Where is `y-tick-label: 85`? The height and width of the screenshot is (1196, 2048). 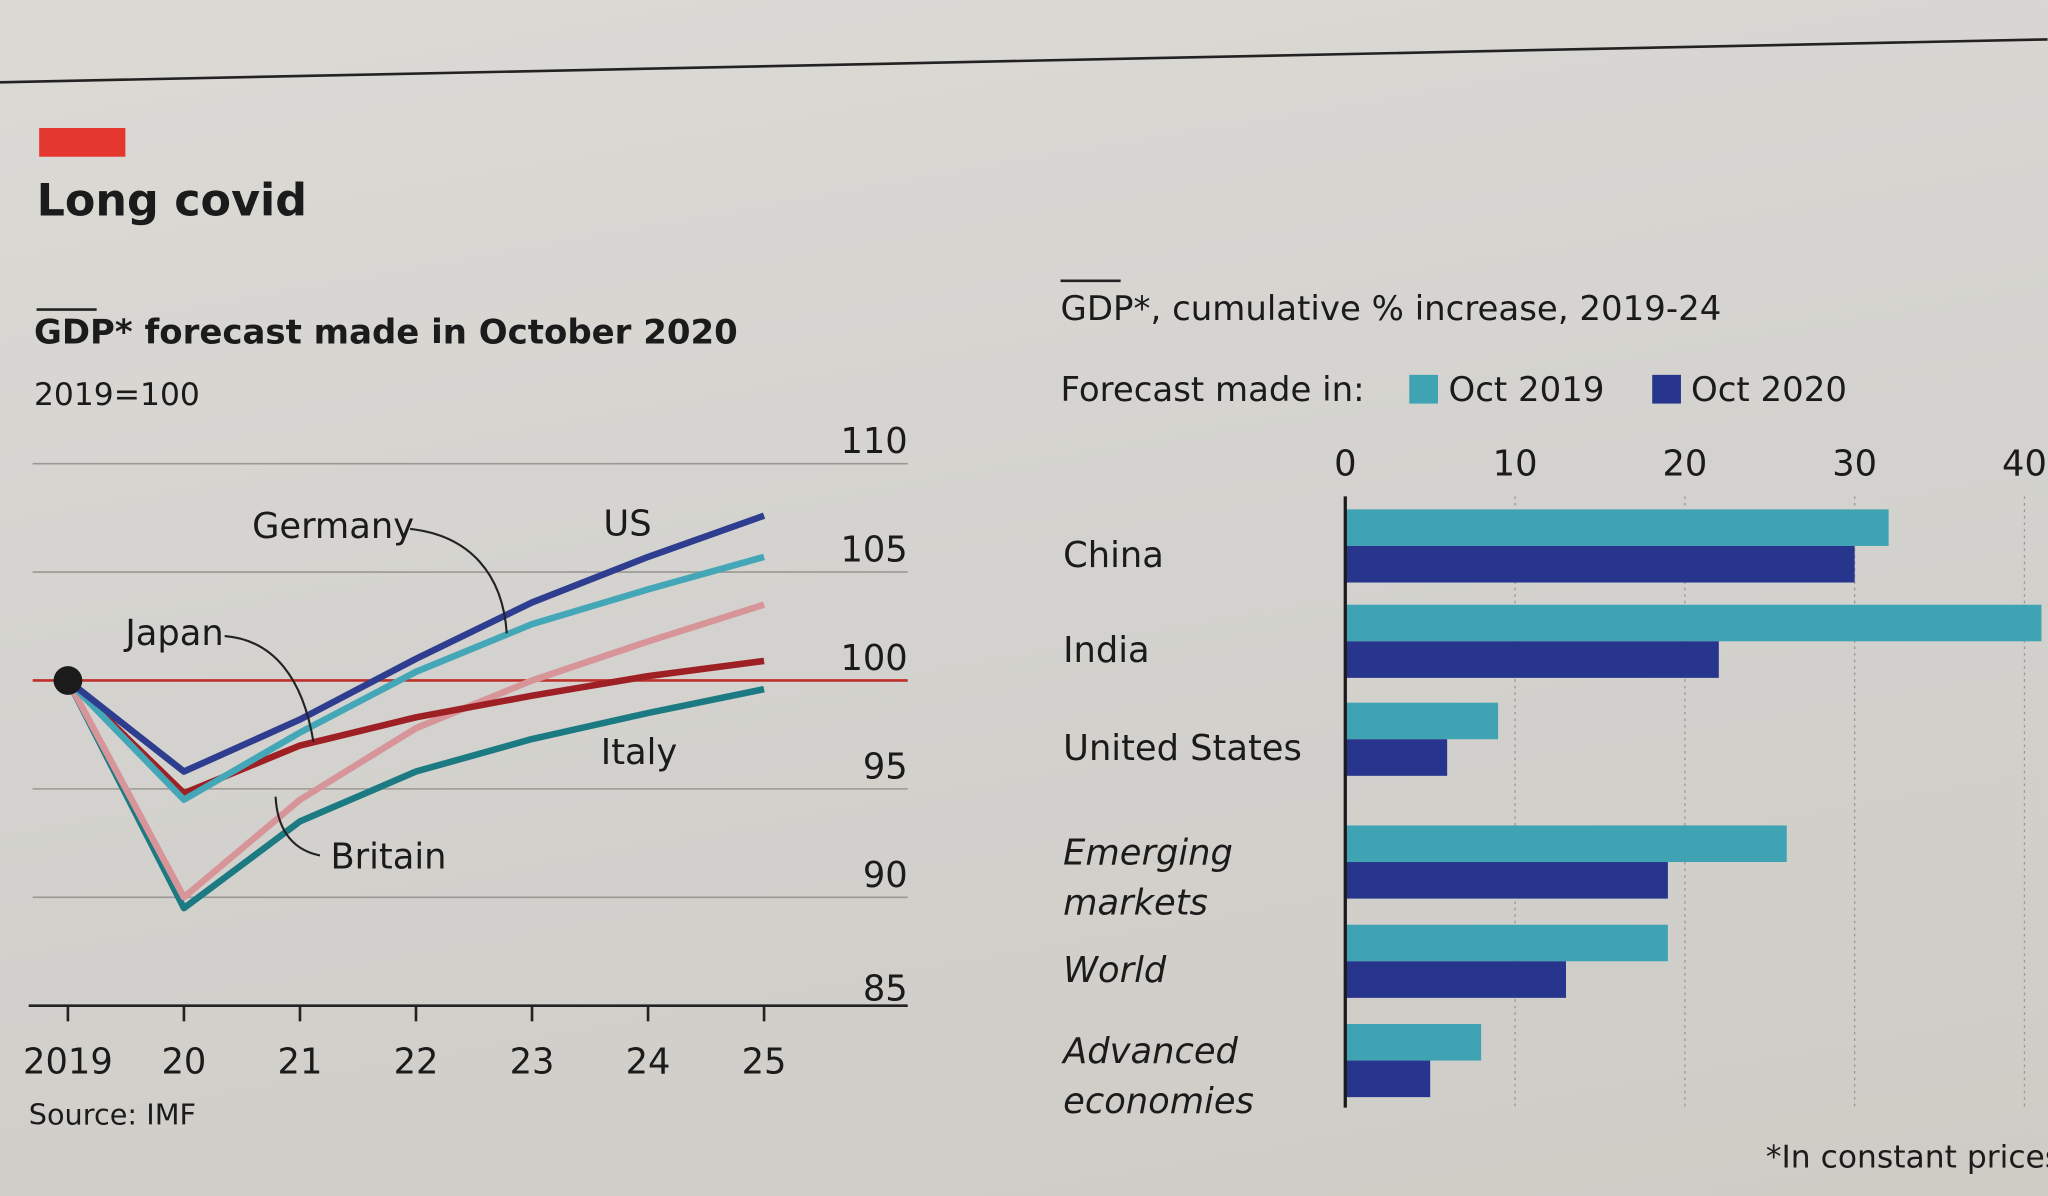
y-tick-label: 85 is located at coordinates (885, 988).